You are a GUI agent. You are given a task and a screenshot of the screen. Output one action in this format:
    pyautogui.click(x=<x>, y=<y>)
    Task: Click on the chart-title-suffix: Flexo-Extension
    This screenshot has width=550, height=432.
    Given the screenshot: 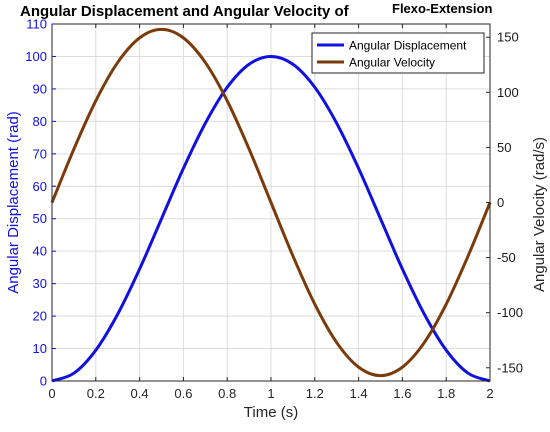 What is the action you would take?
    pyautogui.click(x=442, y=8)
    